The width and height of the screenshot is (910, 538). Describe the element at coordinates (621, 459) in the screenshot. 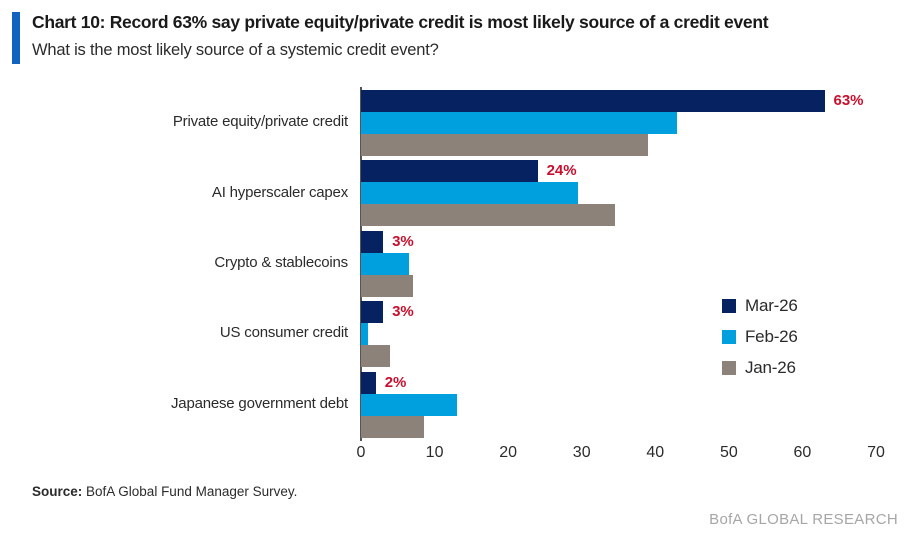

I see `x-axis-ticks: 0 10 20 30 40 50 60 70` at that location.